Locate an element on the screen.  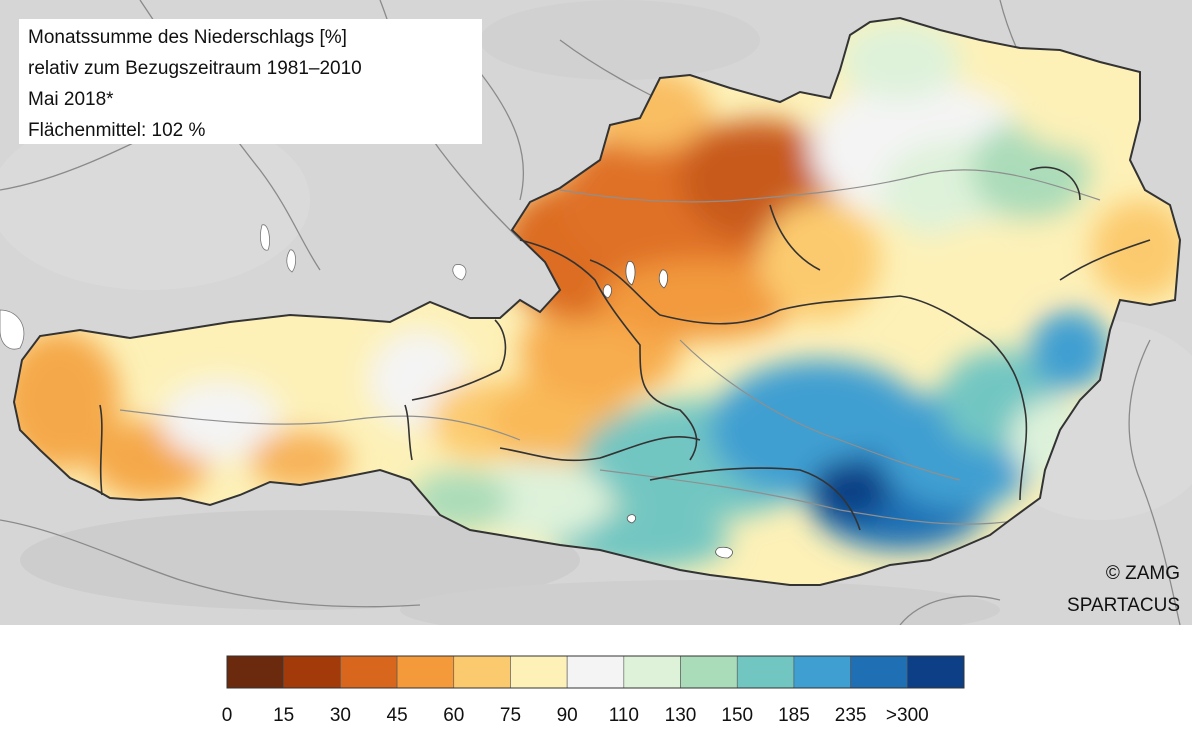
legend-tick-label: 30 is located at coordinates (340, 715).